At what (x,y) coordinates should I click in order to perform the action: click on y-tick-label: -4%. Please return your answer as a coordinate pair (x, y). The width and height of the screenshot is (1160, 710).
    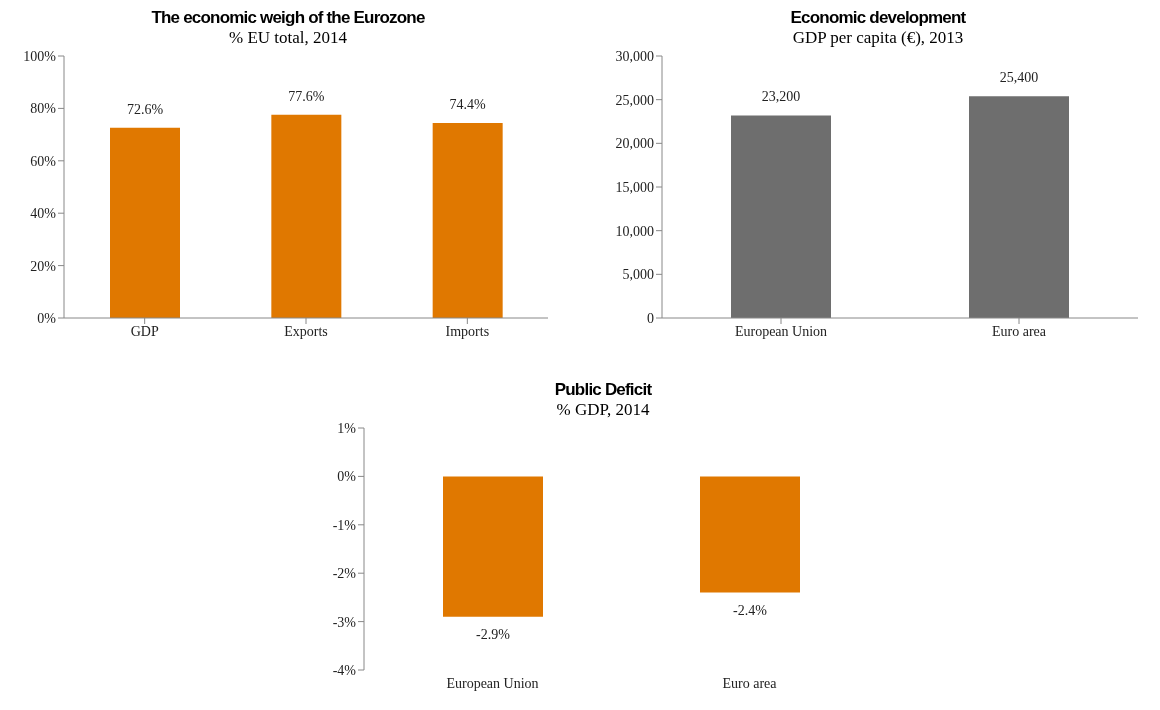
    Looking at the image, I should click on (344, 670).